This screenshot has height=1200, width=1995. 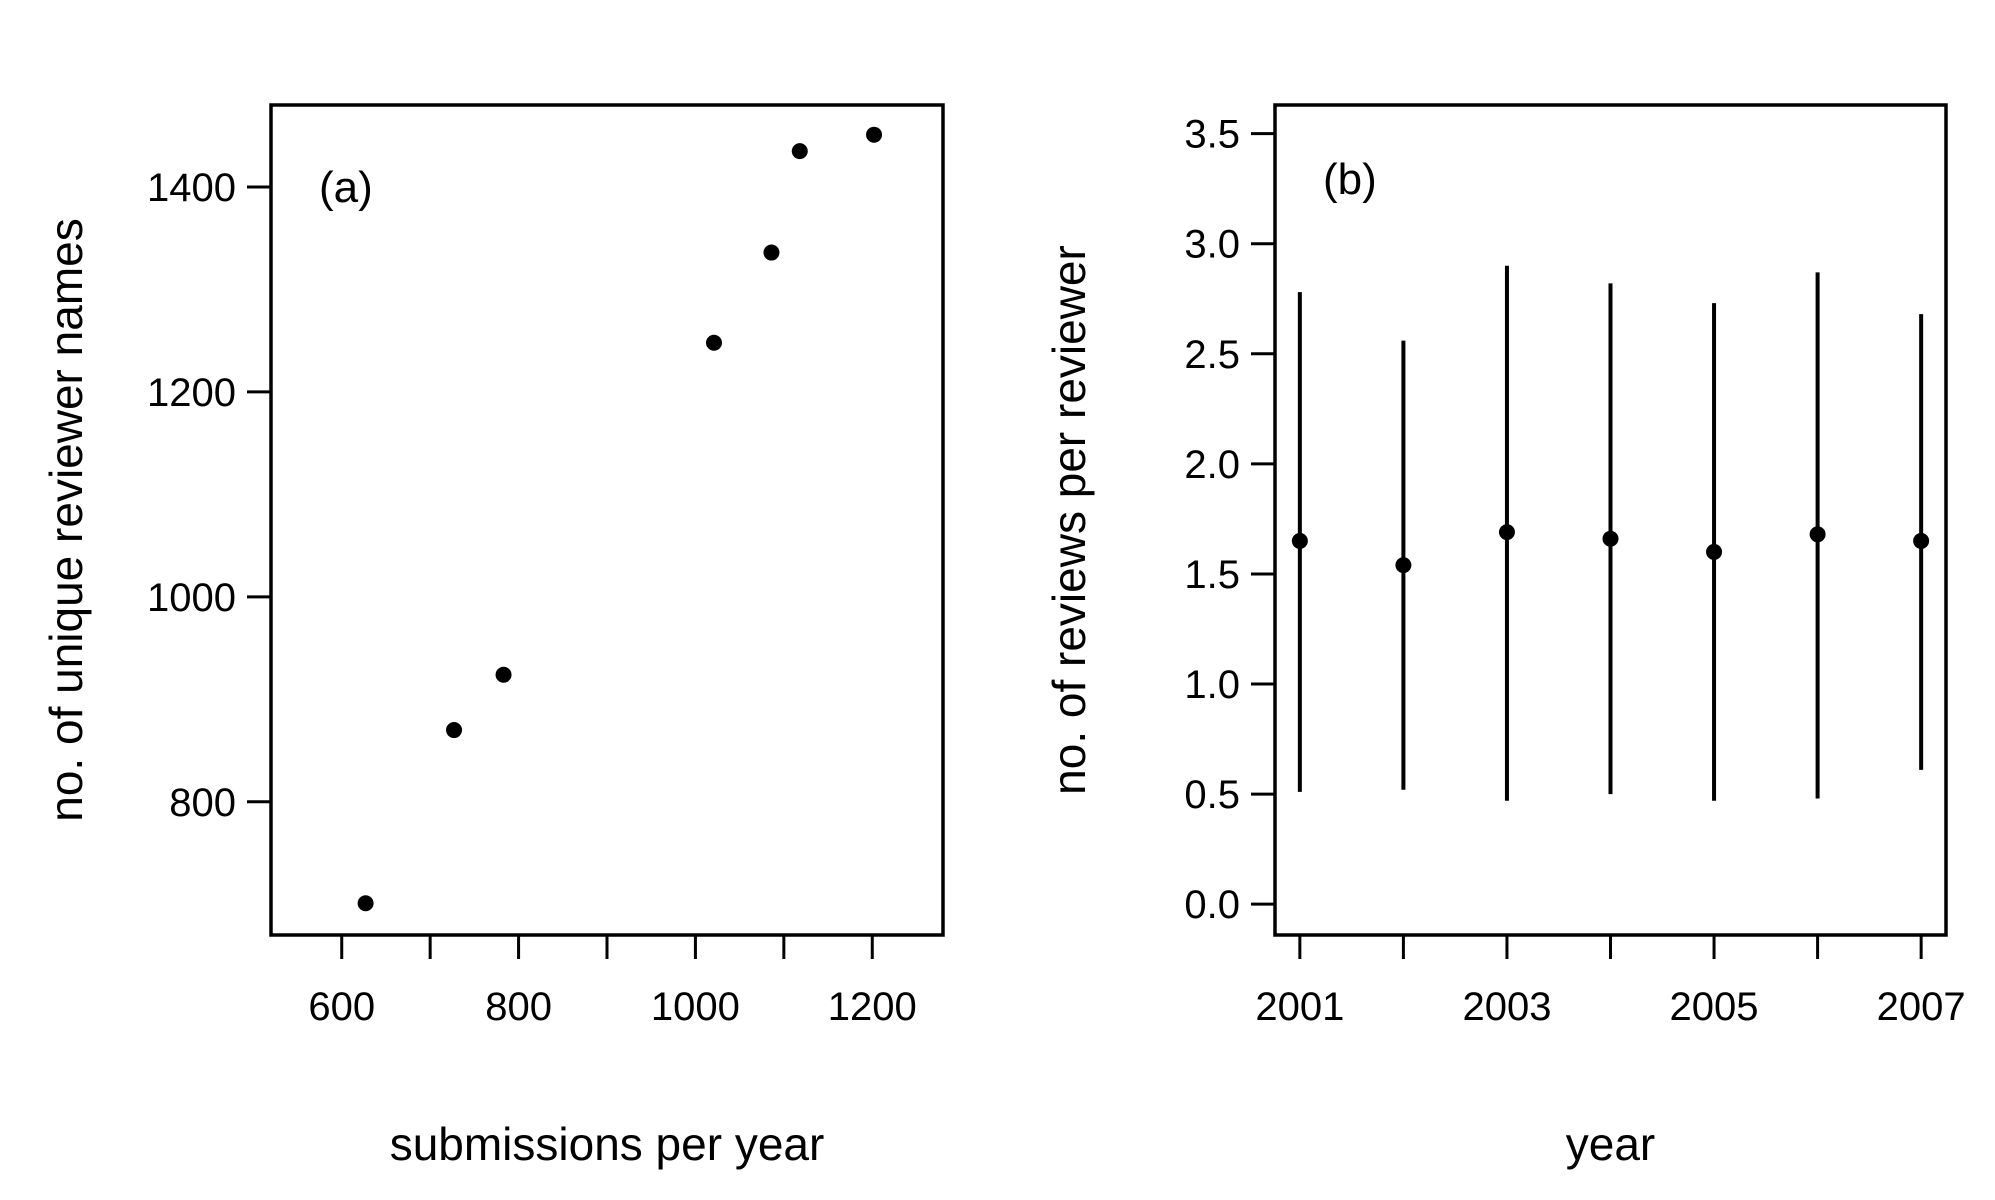 What do you see at coordinates (1212, 135) in the screenshot?
I see `y-tick-label: 3.5` at bounding box center [1212, 135].